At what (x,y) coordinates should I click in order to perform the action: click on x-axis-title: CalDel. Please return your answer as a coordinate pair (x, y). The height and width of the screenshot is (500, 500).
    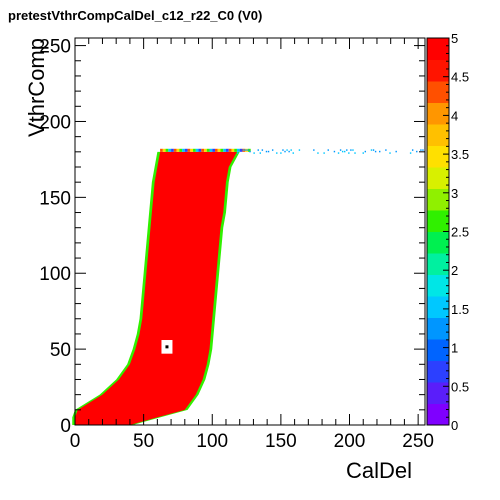
    Looking at the image, I should click on (379, 470).